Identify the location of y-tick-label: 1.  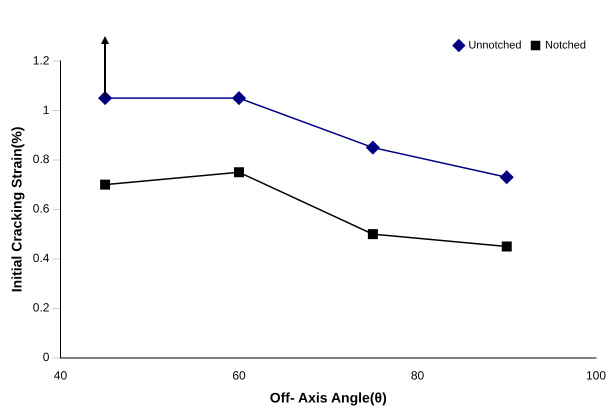
(46, 109).